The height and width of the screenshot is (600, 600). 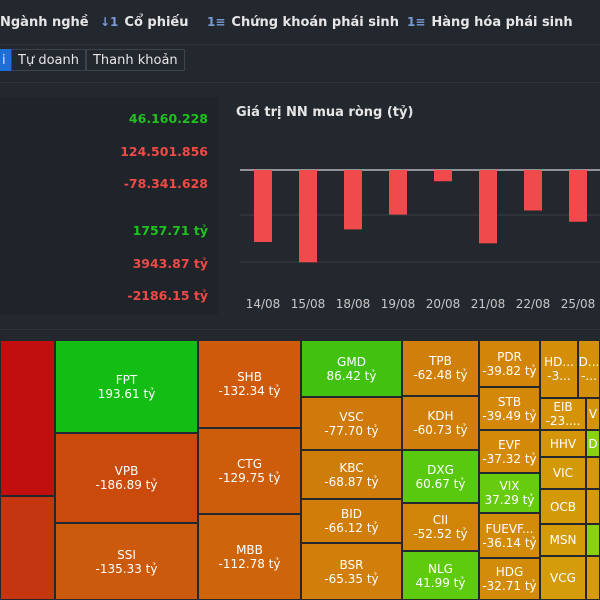 What do you see at coordinates (126, 554) in the screenshot?
I see `treemap-symbol: SSI` at bounding box center [126, 554].